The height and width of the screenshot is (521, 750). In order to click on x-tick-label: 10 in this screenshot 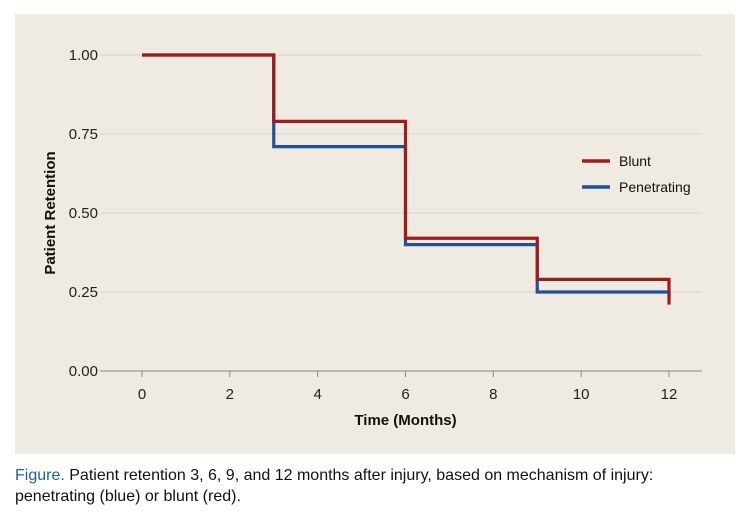, I will do `click(581, 394)`.